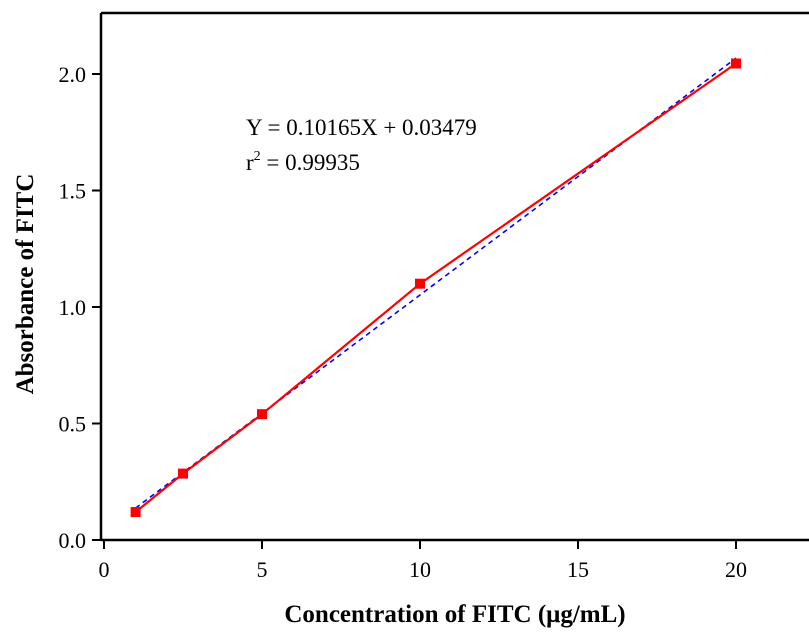 The width and height of the screenshot is (809, 637). Describe the element at coordinates (736, 569) in the screenshot. I see `x-tick-label: 20` at that location.